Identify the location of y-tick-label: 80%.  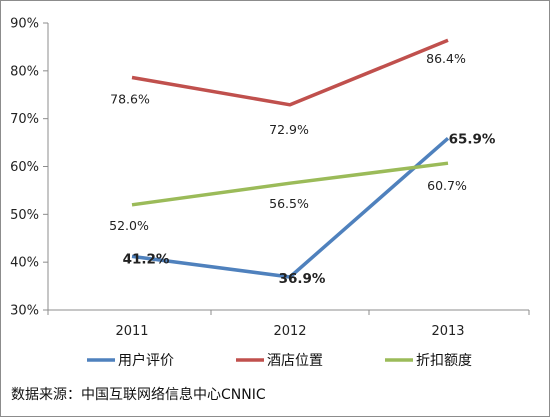
(24, 71).